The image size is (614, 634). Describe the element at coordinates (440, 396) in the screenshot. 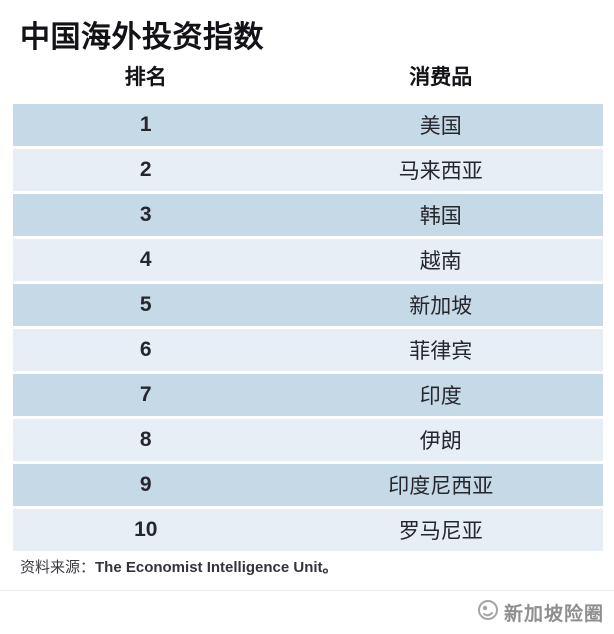

I see `country-cell: 印度` at that location.